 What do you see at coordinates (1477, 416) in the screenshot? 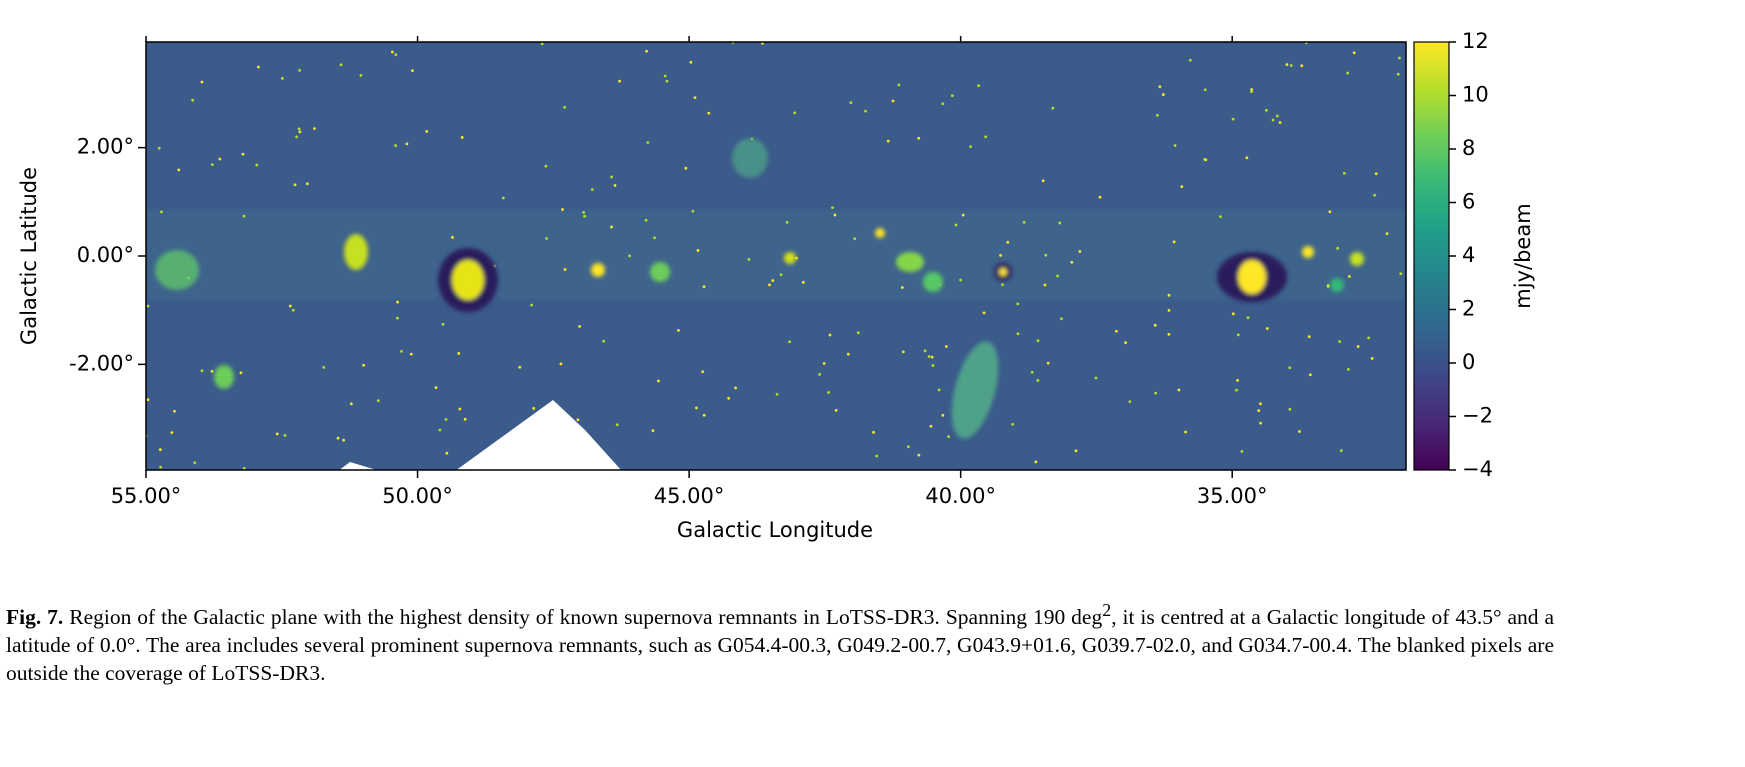
I see `colorbar-tick-label: −2` at bounding box center [1477, 416].